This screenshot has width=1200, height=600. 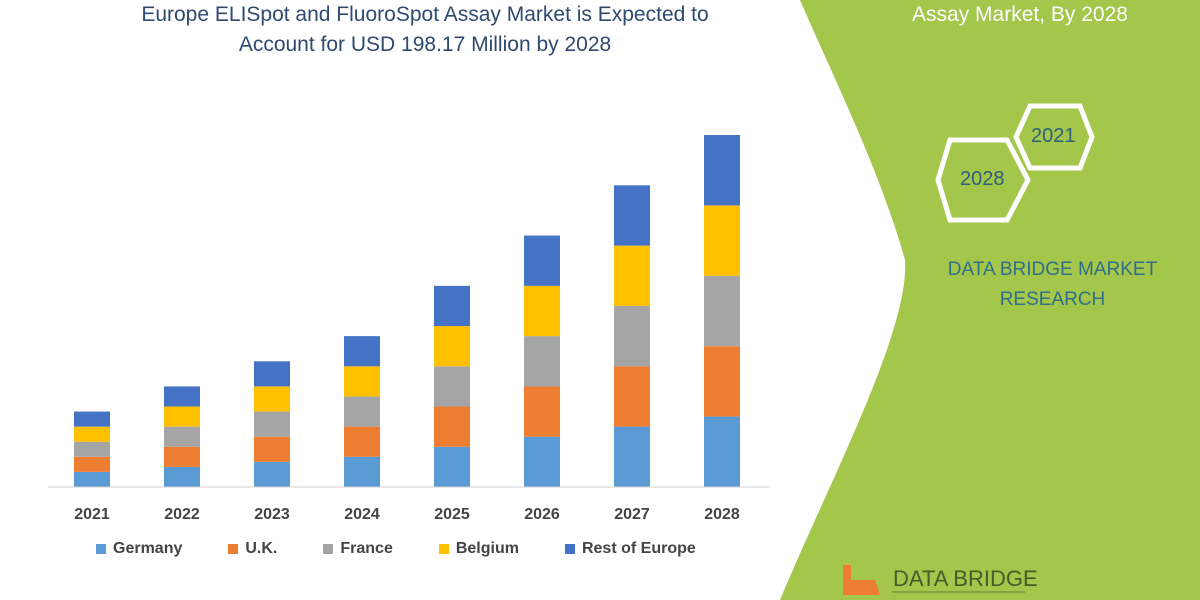 What do you see at coordinates (542, 311) in the screenshot?
I see `bar-2026-belgium` at bounding box center [542, 311].